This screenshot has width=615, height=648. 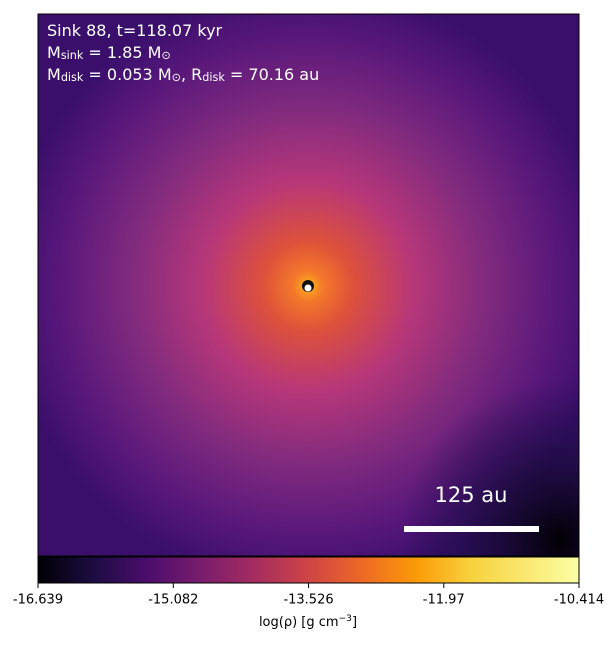 I want to click on text-part: ], so click(x=354, y=622).